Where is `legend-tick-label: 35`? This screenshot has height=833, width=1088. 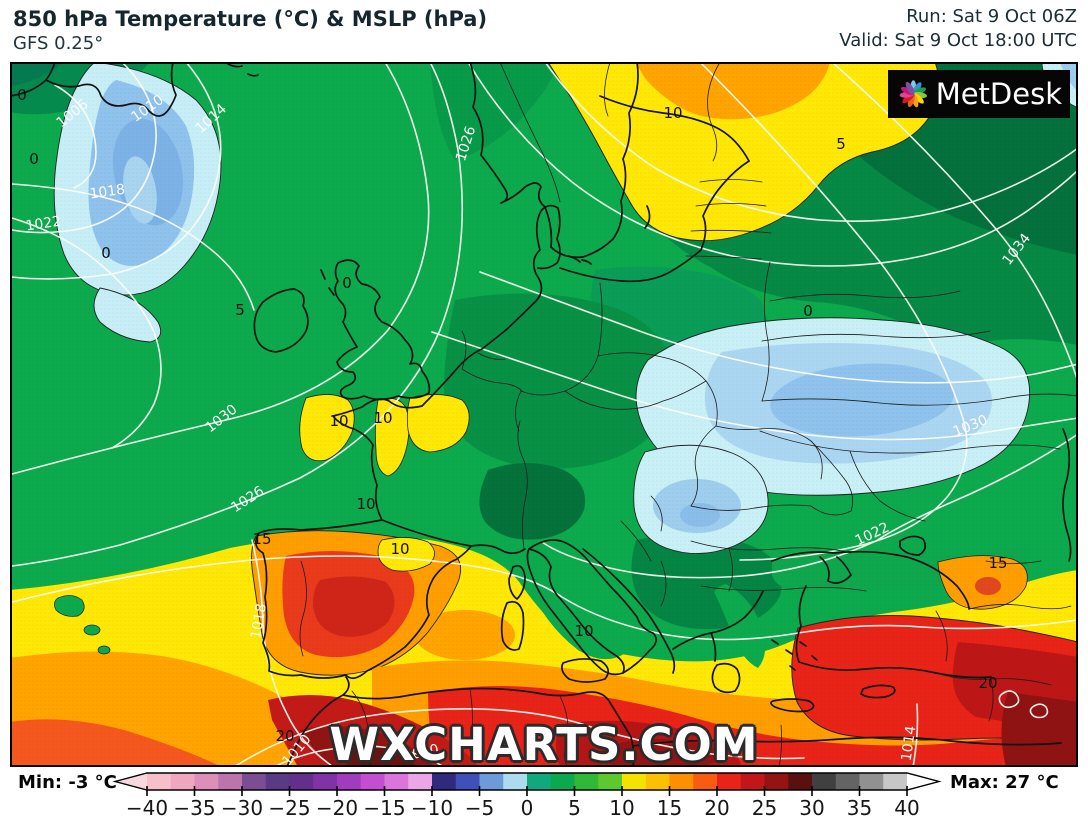
legend-tick-label: 35 is located at coordinates (859, 808).